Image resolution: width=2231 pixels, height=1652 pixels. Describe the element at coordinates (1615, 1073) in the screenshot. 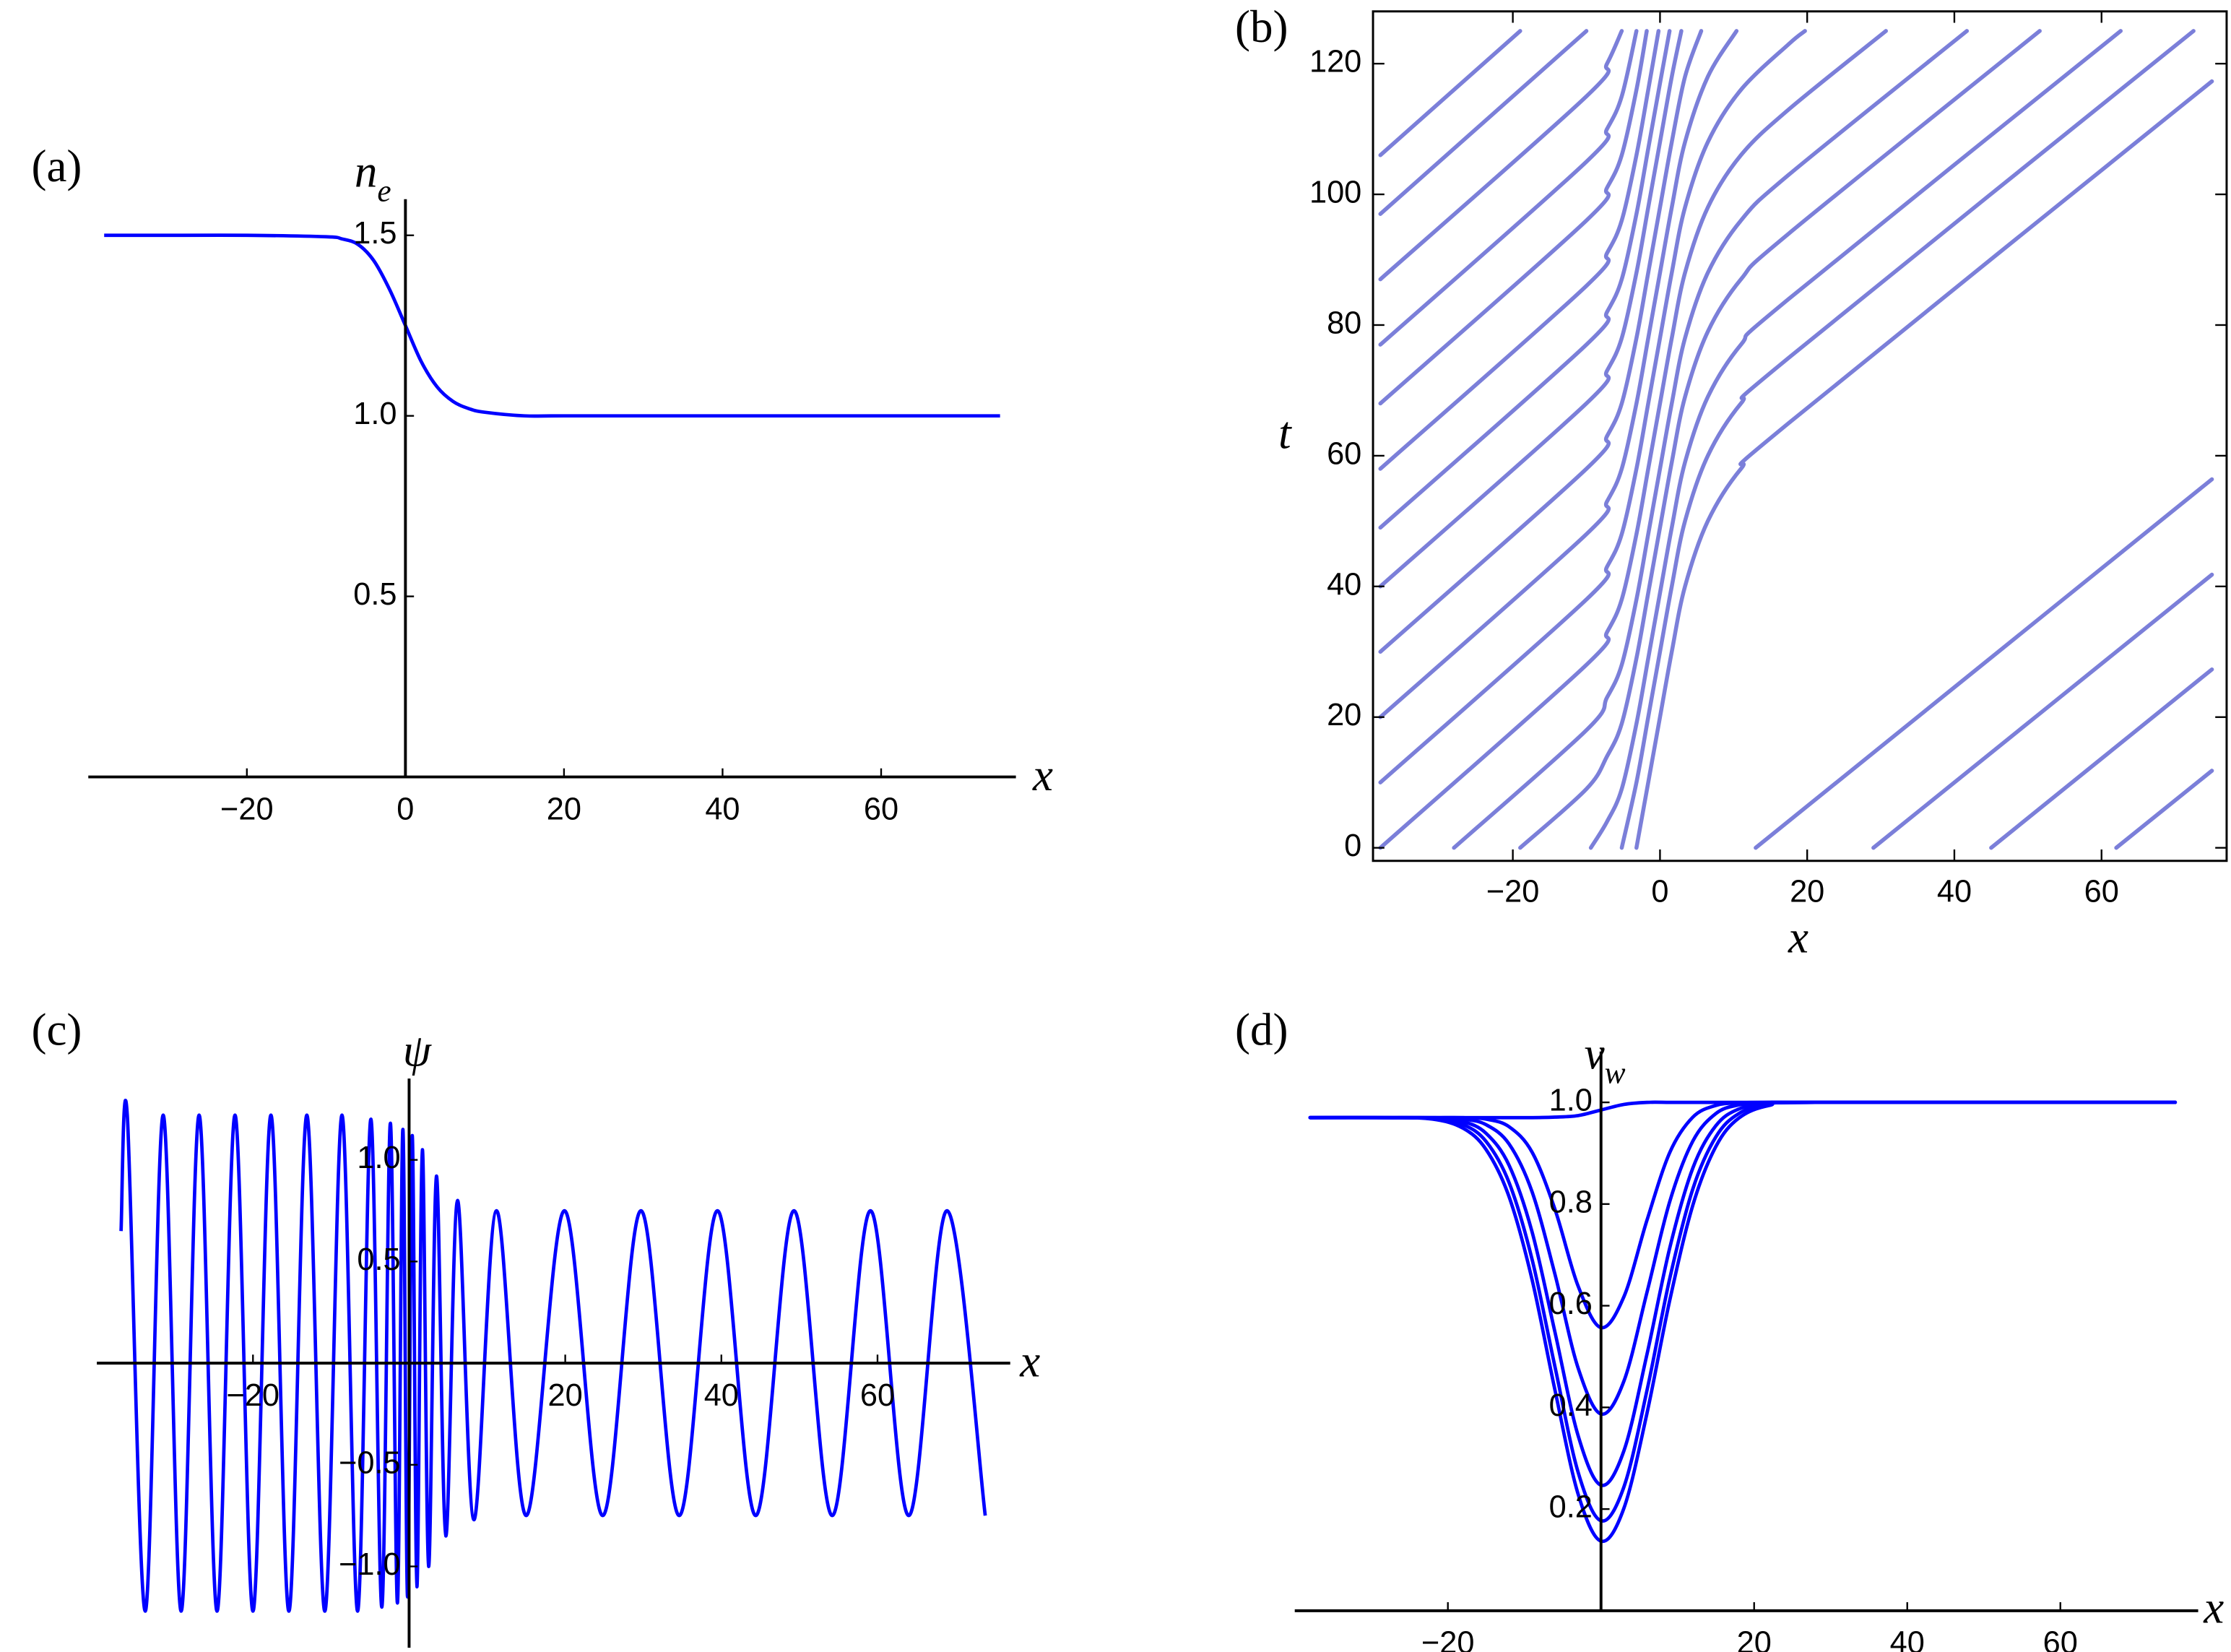

I see `y-axis-label-sub: w` at that location.